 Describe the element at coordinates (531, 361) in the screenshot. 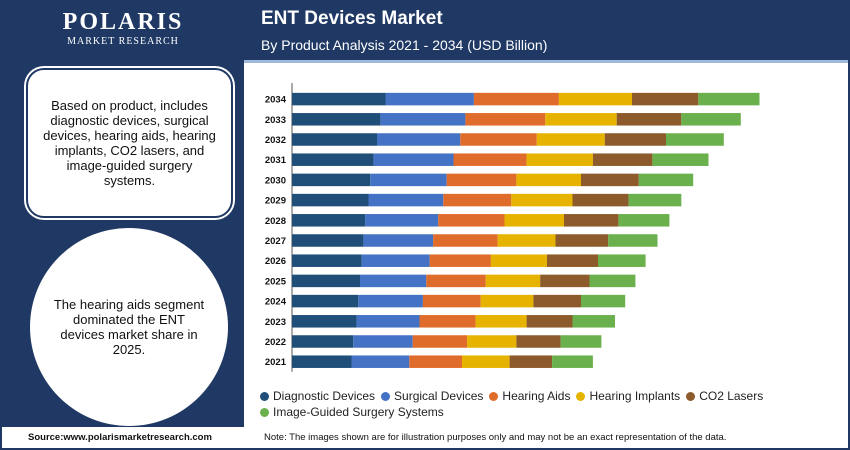

I see `bar-co2-lasers-2021` at that location.